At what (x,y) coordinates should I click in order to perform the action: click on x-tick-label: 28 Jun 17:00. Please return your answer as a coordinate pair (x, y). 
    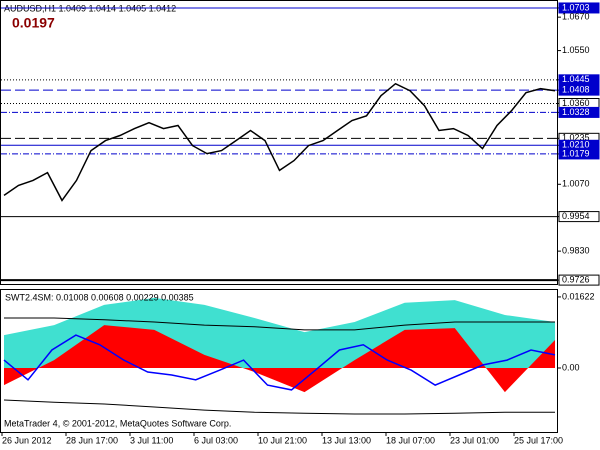
    Looking at the image, I should click on (92, 440).